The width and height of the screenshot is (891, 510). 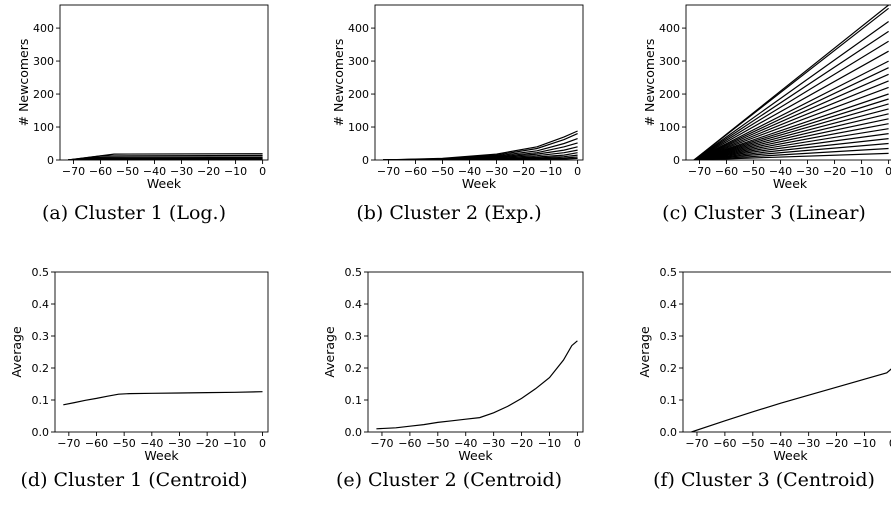 What do you see at coordinates (669, 127) in the screenshot?
I see `y-tick-label: 100` at bounding box center [669, 127].